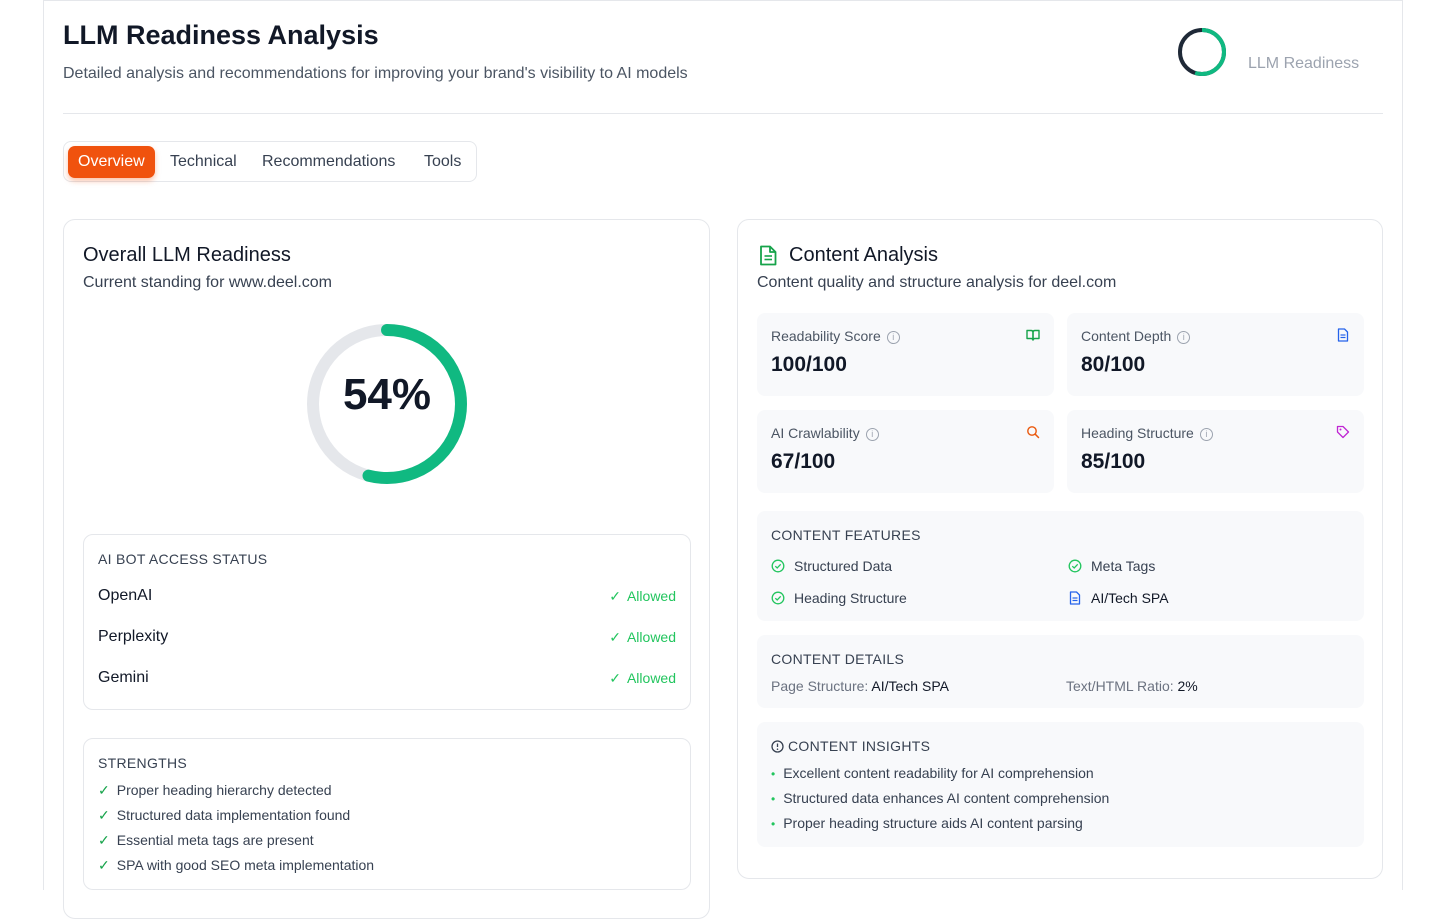  Describe the element at coordinates (1202, 52) in the screenshot. I see `readiness-ring-icon` at that location.